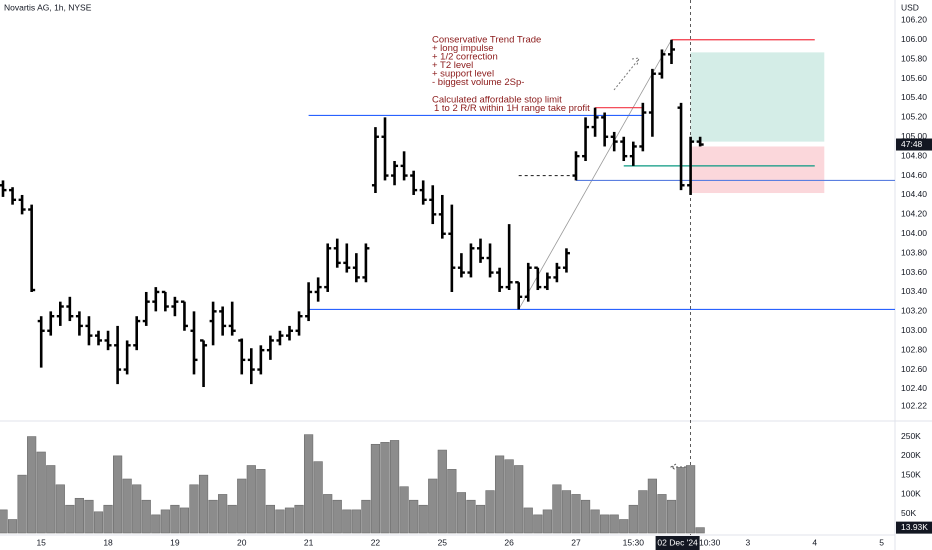  Describe the element at coordinates (914, 272) in the screenshot. I see `y-tick-label: 103.60` at that location.